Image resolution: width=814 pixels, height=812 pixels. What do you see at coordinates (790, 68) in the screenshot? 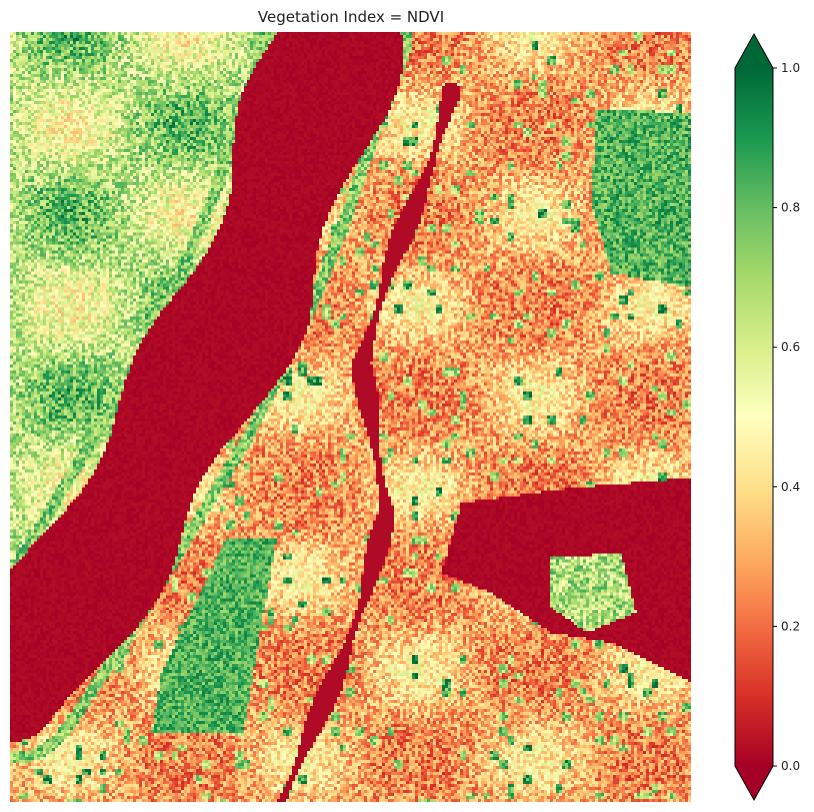
I see `colorbar-tick-label: 1.0` at bounding box center [790, 68].